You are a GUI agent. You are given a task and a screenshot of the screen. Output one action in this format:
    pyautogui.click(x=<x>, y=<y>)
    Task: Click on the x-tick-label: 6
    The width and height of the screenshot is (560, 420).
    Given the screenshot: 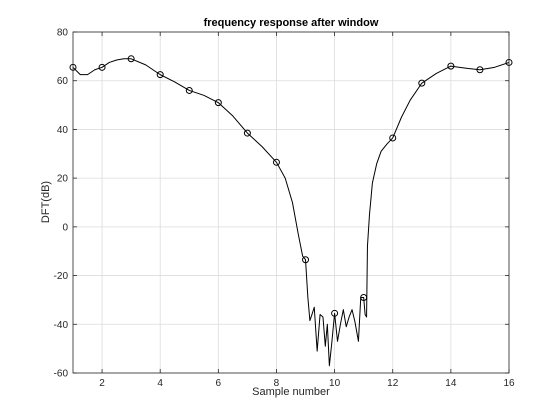 What is the action you would take?
    pyautogui.click(x=219, y=383)
    